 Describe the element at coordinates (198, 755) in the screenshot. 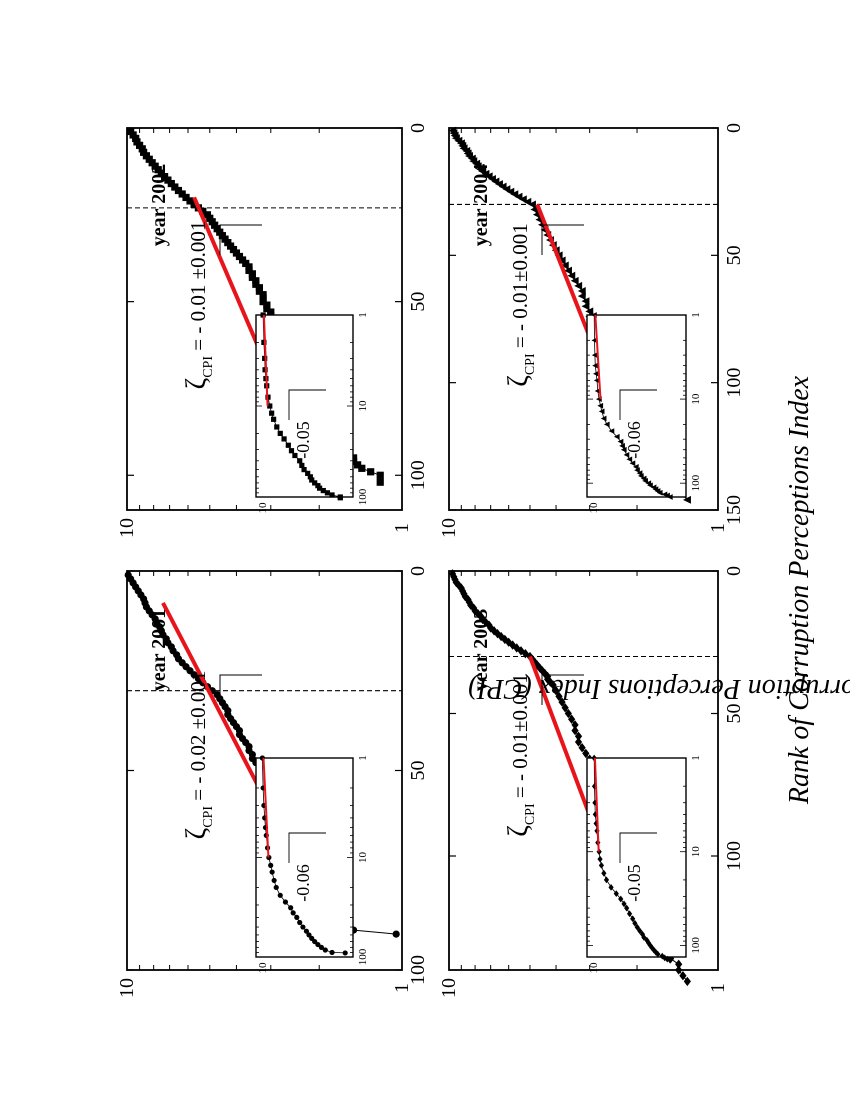

I see `zeta-annotation: ζCPI = - 0.02 ±0.001` at that location.